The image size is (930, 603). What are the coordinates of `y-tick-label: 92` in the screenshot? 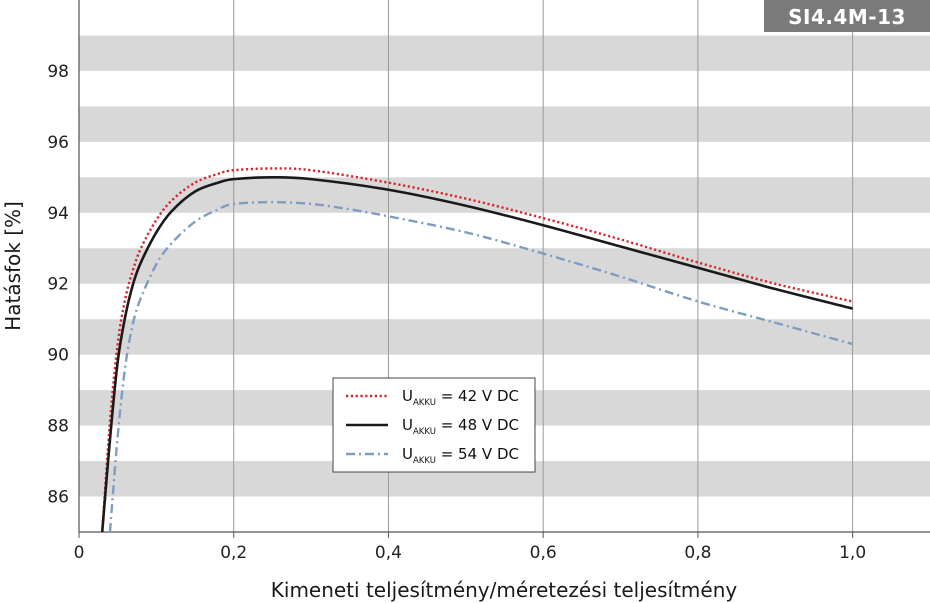 It's located at (58, 285).